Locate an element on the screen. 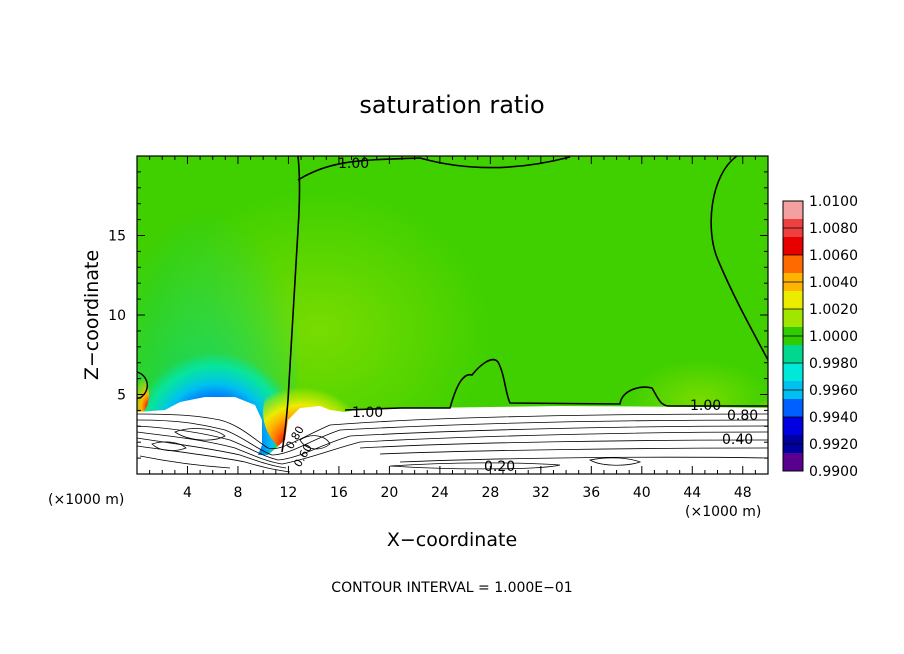  x-tick-label: 40 is located at coordinates (642, 493).